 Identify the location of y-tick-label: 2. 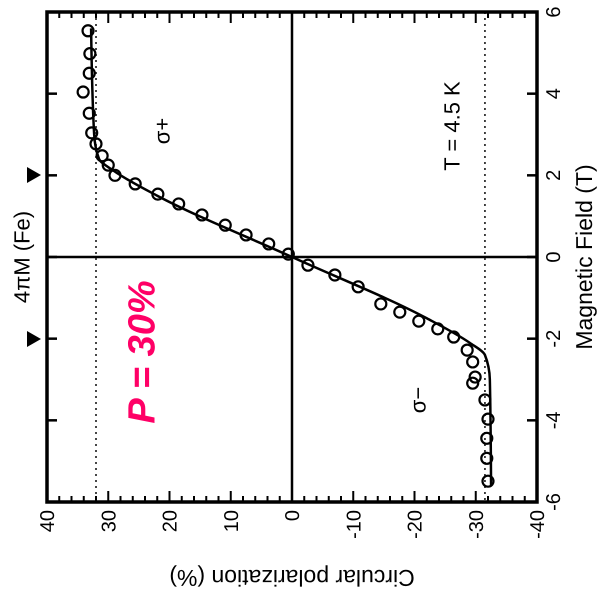
(554, 175).